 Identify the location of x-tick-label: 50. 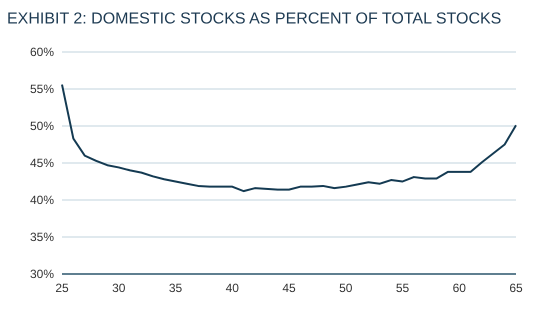
(346, 288).